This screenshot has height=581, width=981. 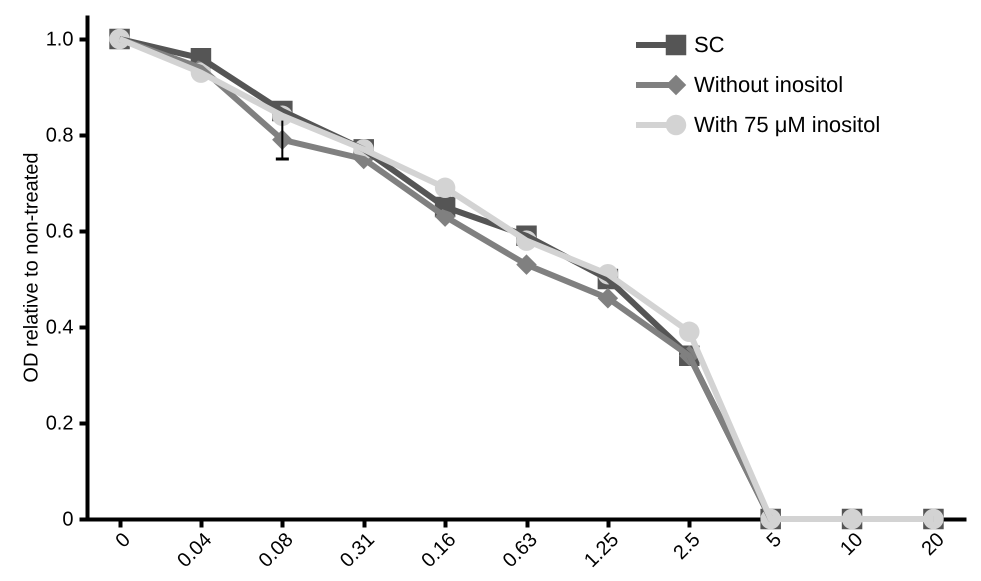 I want to click on y-tick-label: 0.6, so click(x=60, y=231).